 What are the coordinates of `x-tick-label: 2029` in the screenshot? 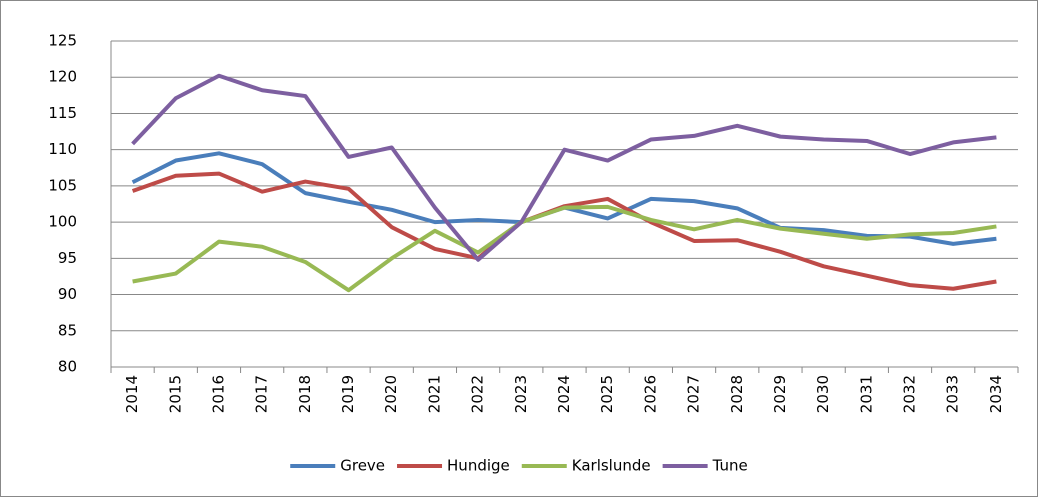 It's located at (780, 394).